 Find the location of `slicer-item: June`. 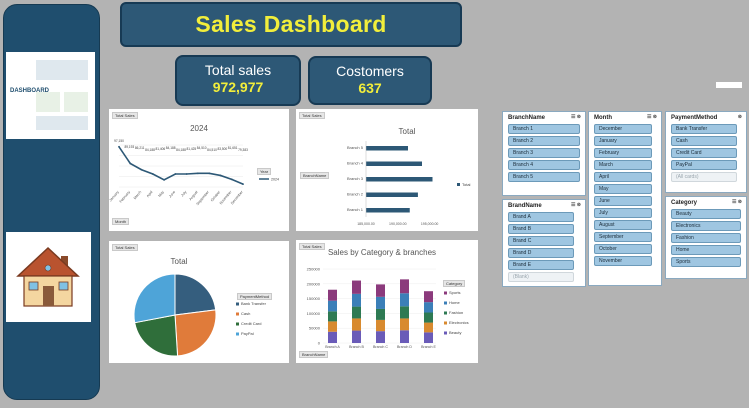

slicer-item: June is located at coordinates (623, 201).